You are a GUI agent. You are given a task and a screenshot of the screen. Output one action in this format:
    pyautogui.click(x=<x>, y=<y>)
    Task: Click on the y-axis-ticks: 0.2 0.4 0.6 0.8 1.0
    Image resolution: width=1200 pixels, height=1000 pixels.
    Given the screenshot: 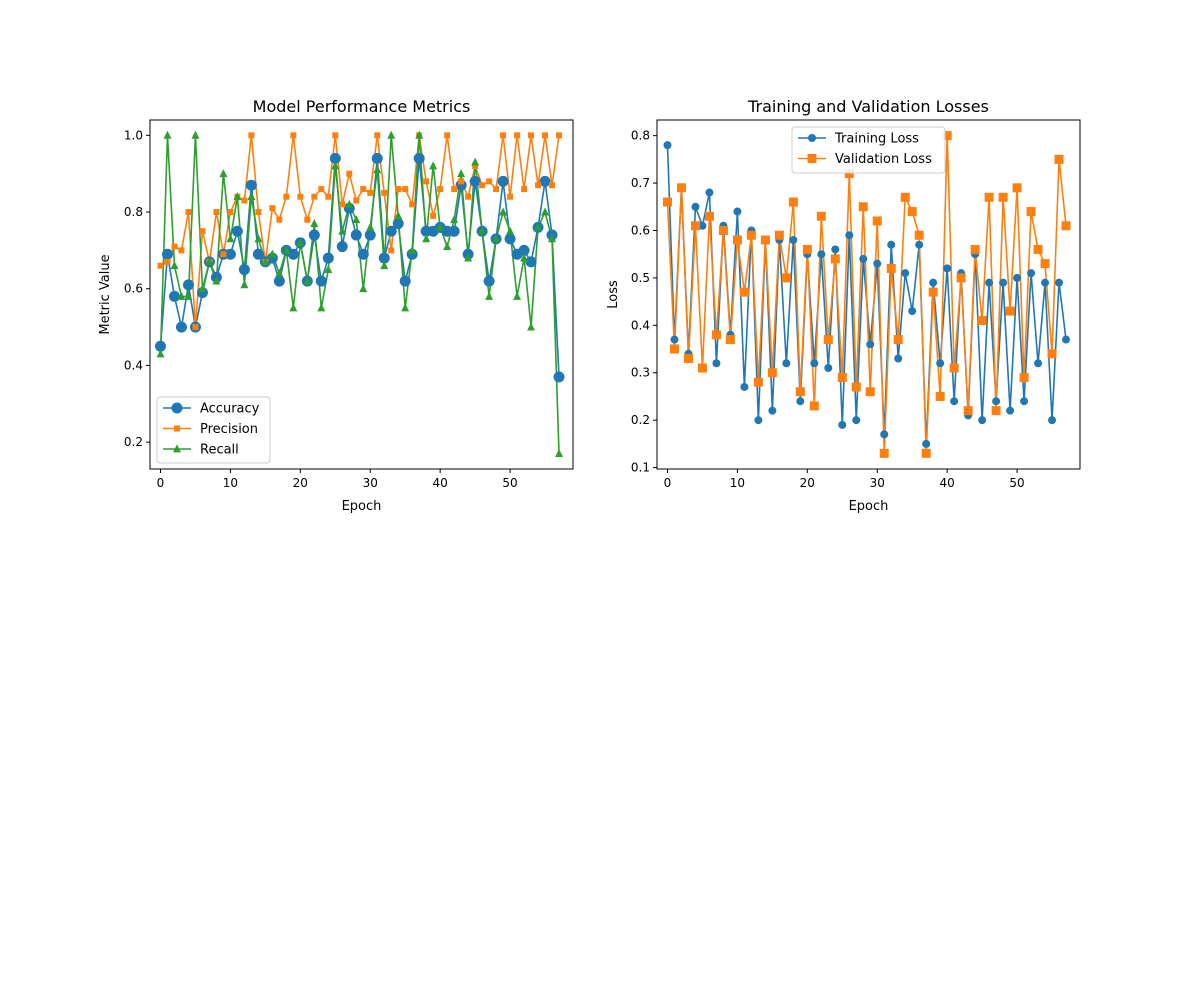 What is the action you would take?
    pyautogui.click(x=137, y=288)
    